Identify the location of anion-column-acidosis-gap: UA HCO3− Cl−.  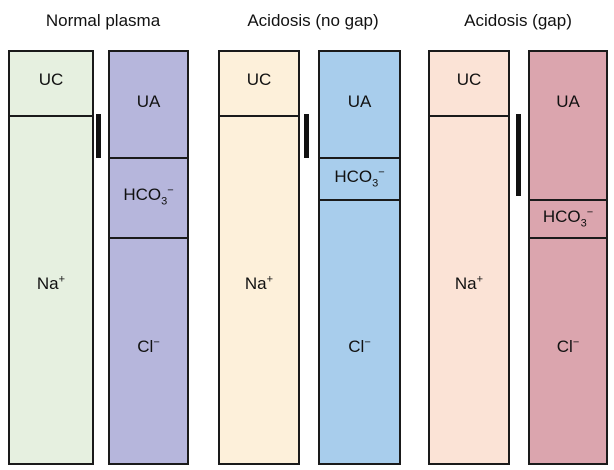
(568, 257).